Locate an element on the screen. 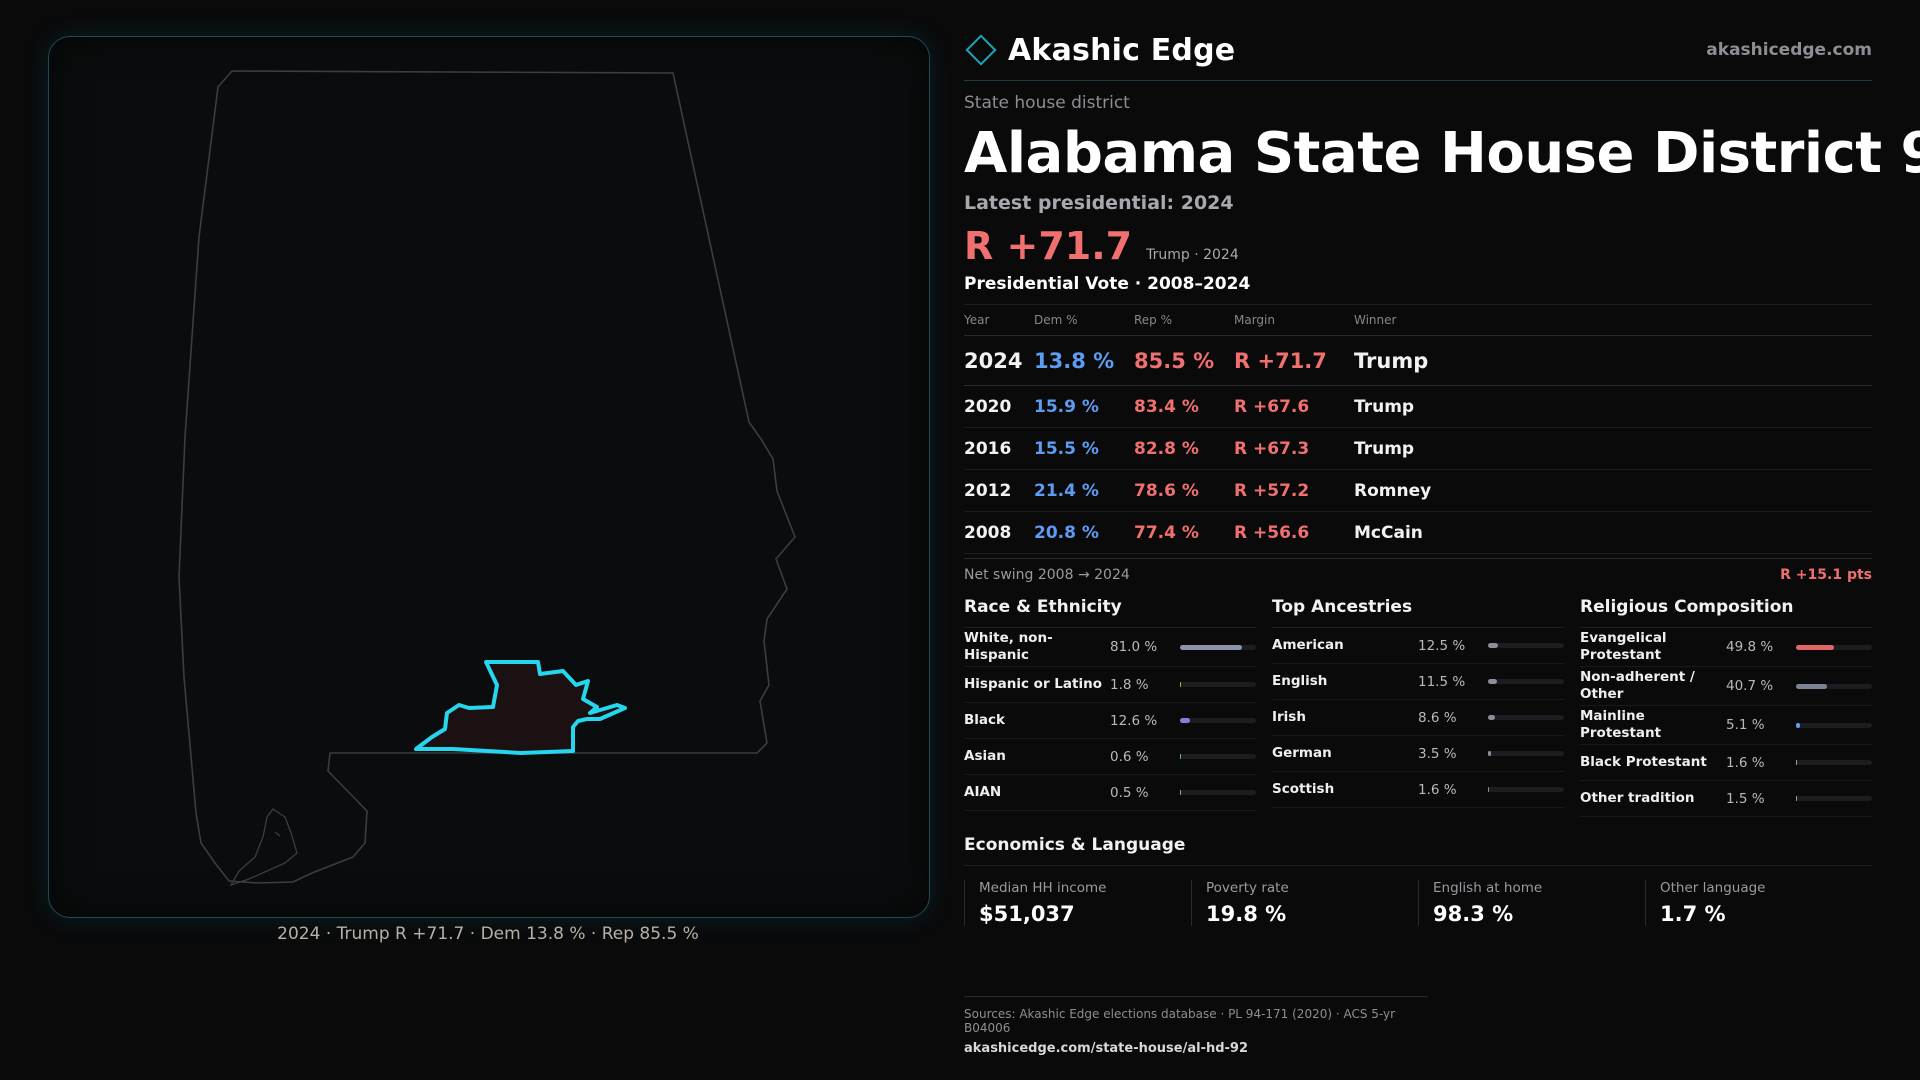 This screenshot has height=1080, width=1920. bar-value: 8.6 % is located at coordinates (1437, 717).